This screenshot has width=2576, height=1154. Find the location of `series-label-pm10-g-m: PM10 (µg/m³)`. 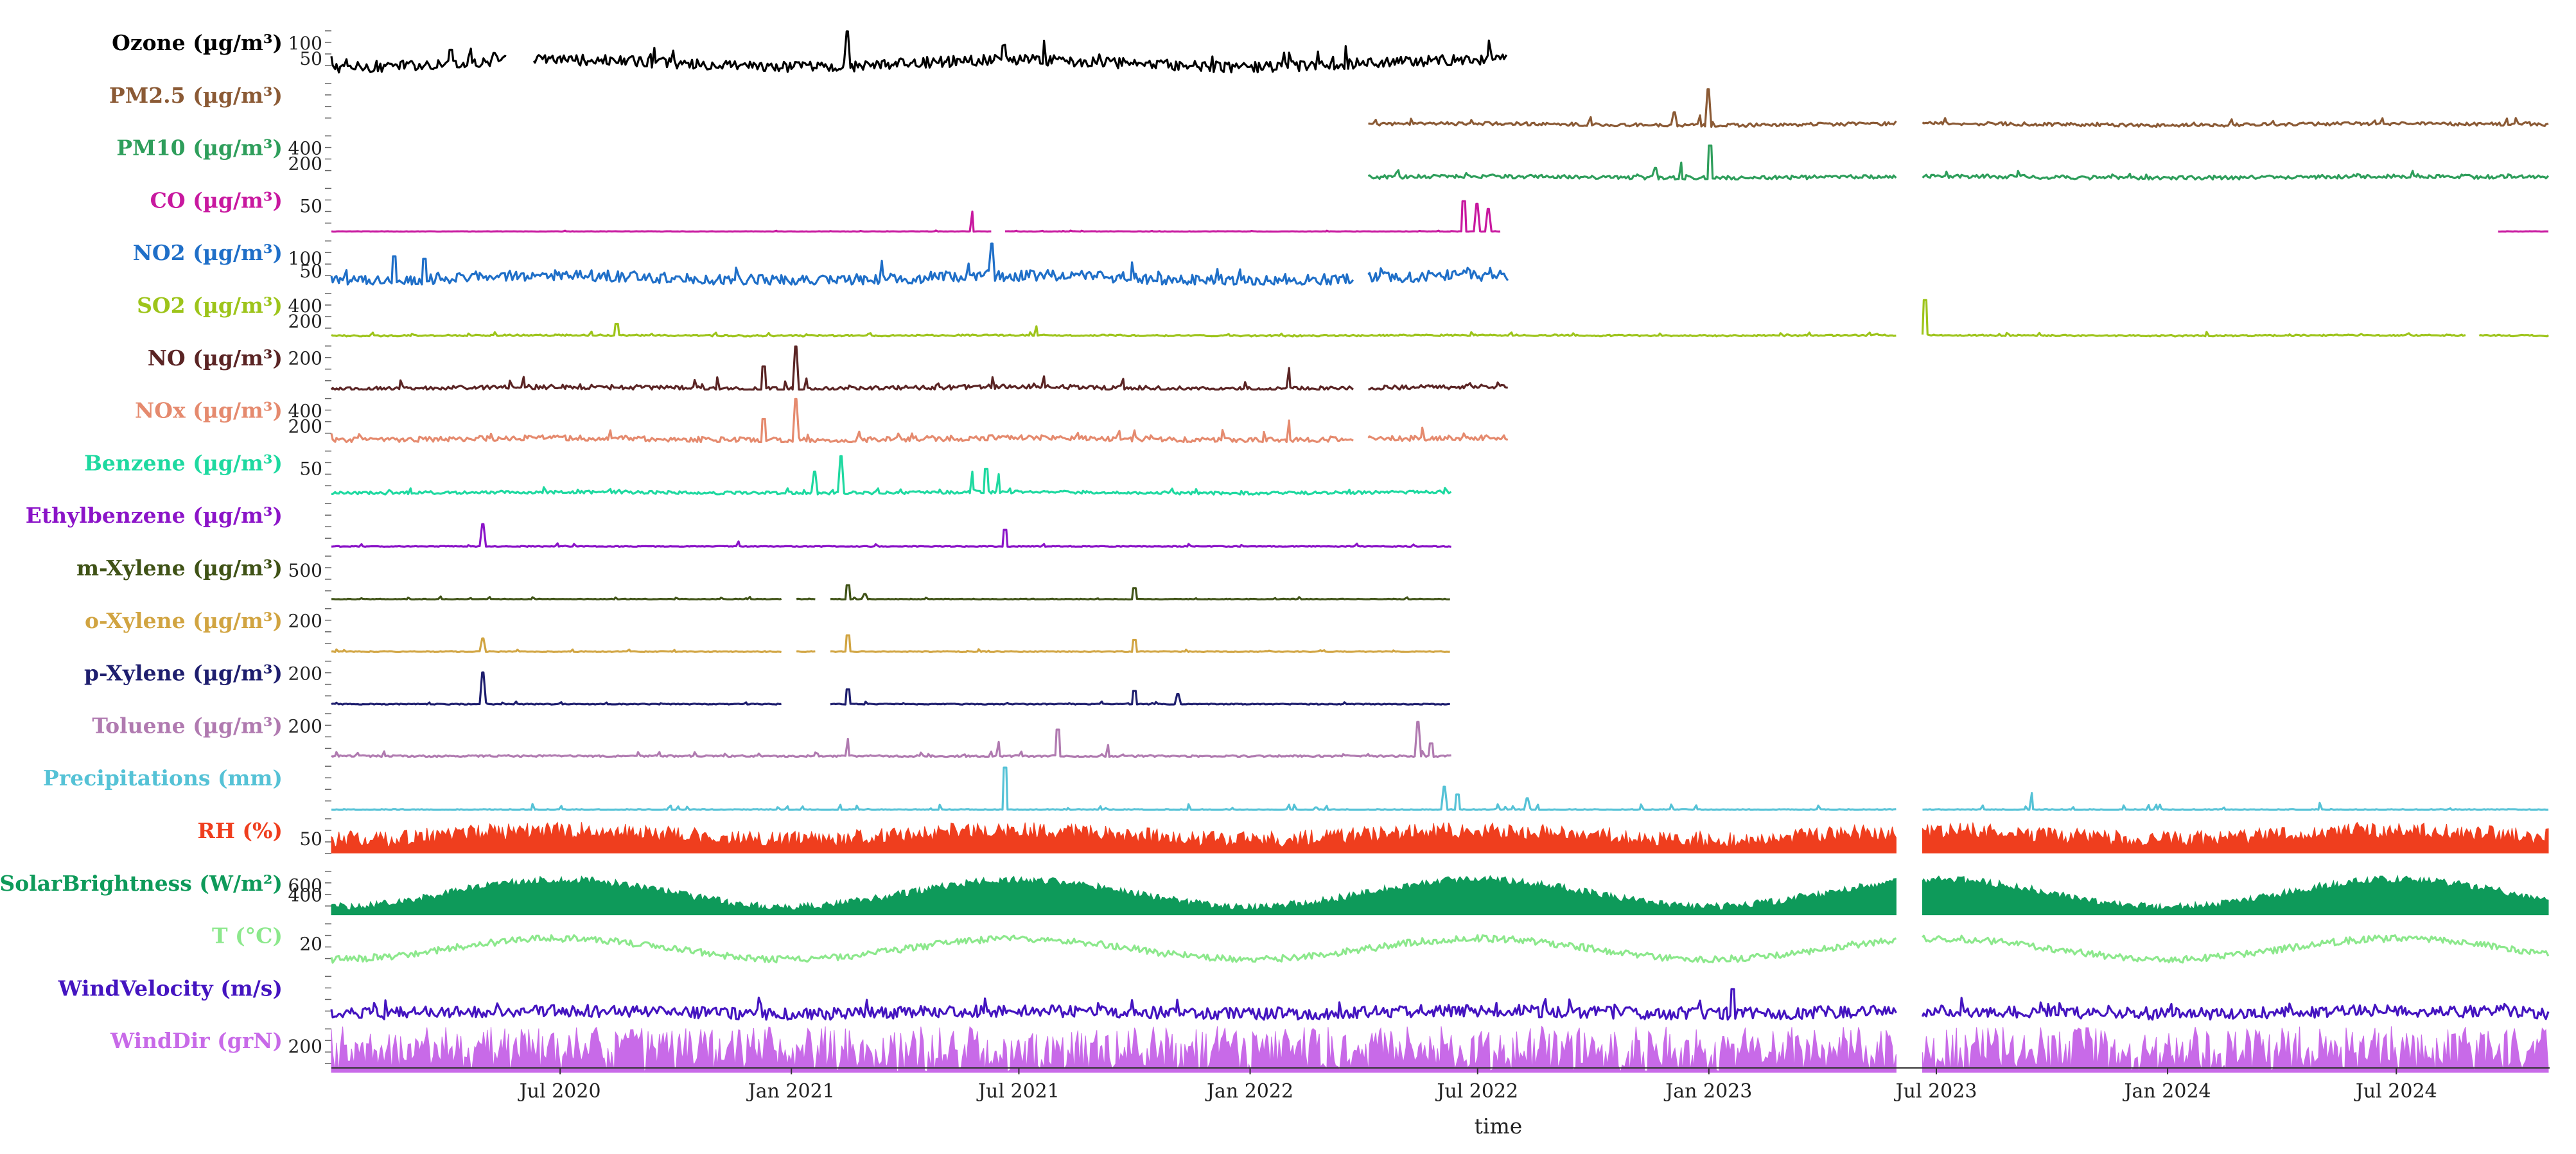

series-label-pm10-g-m: PM10 (µg/m³) is located at coordinates (199, 148).